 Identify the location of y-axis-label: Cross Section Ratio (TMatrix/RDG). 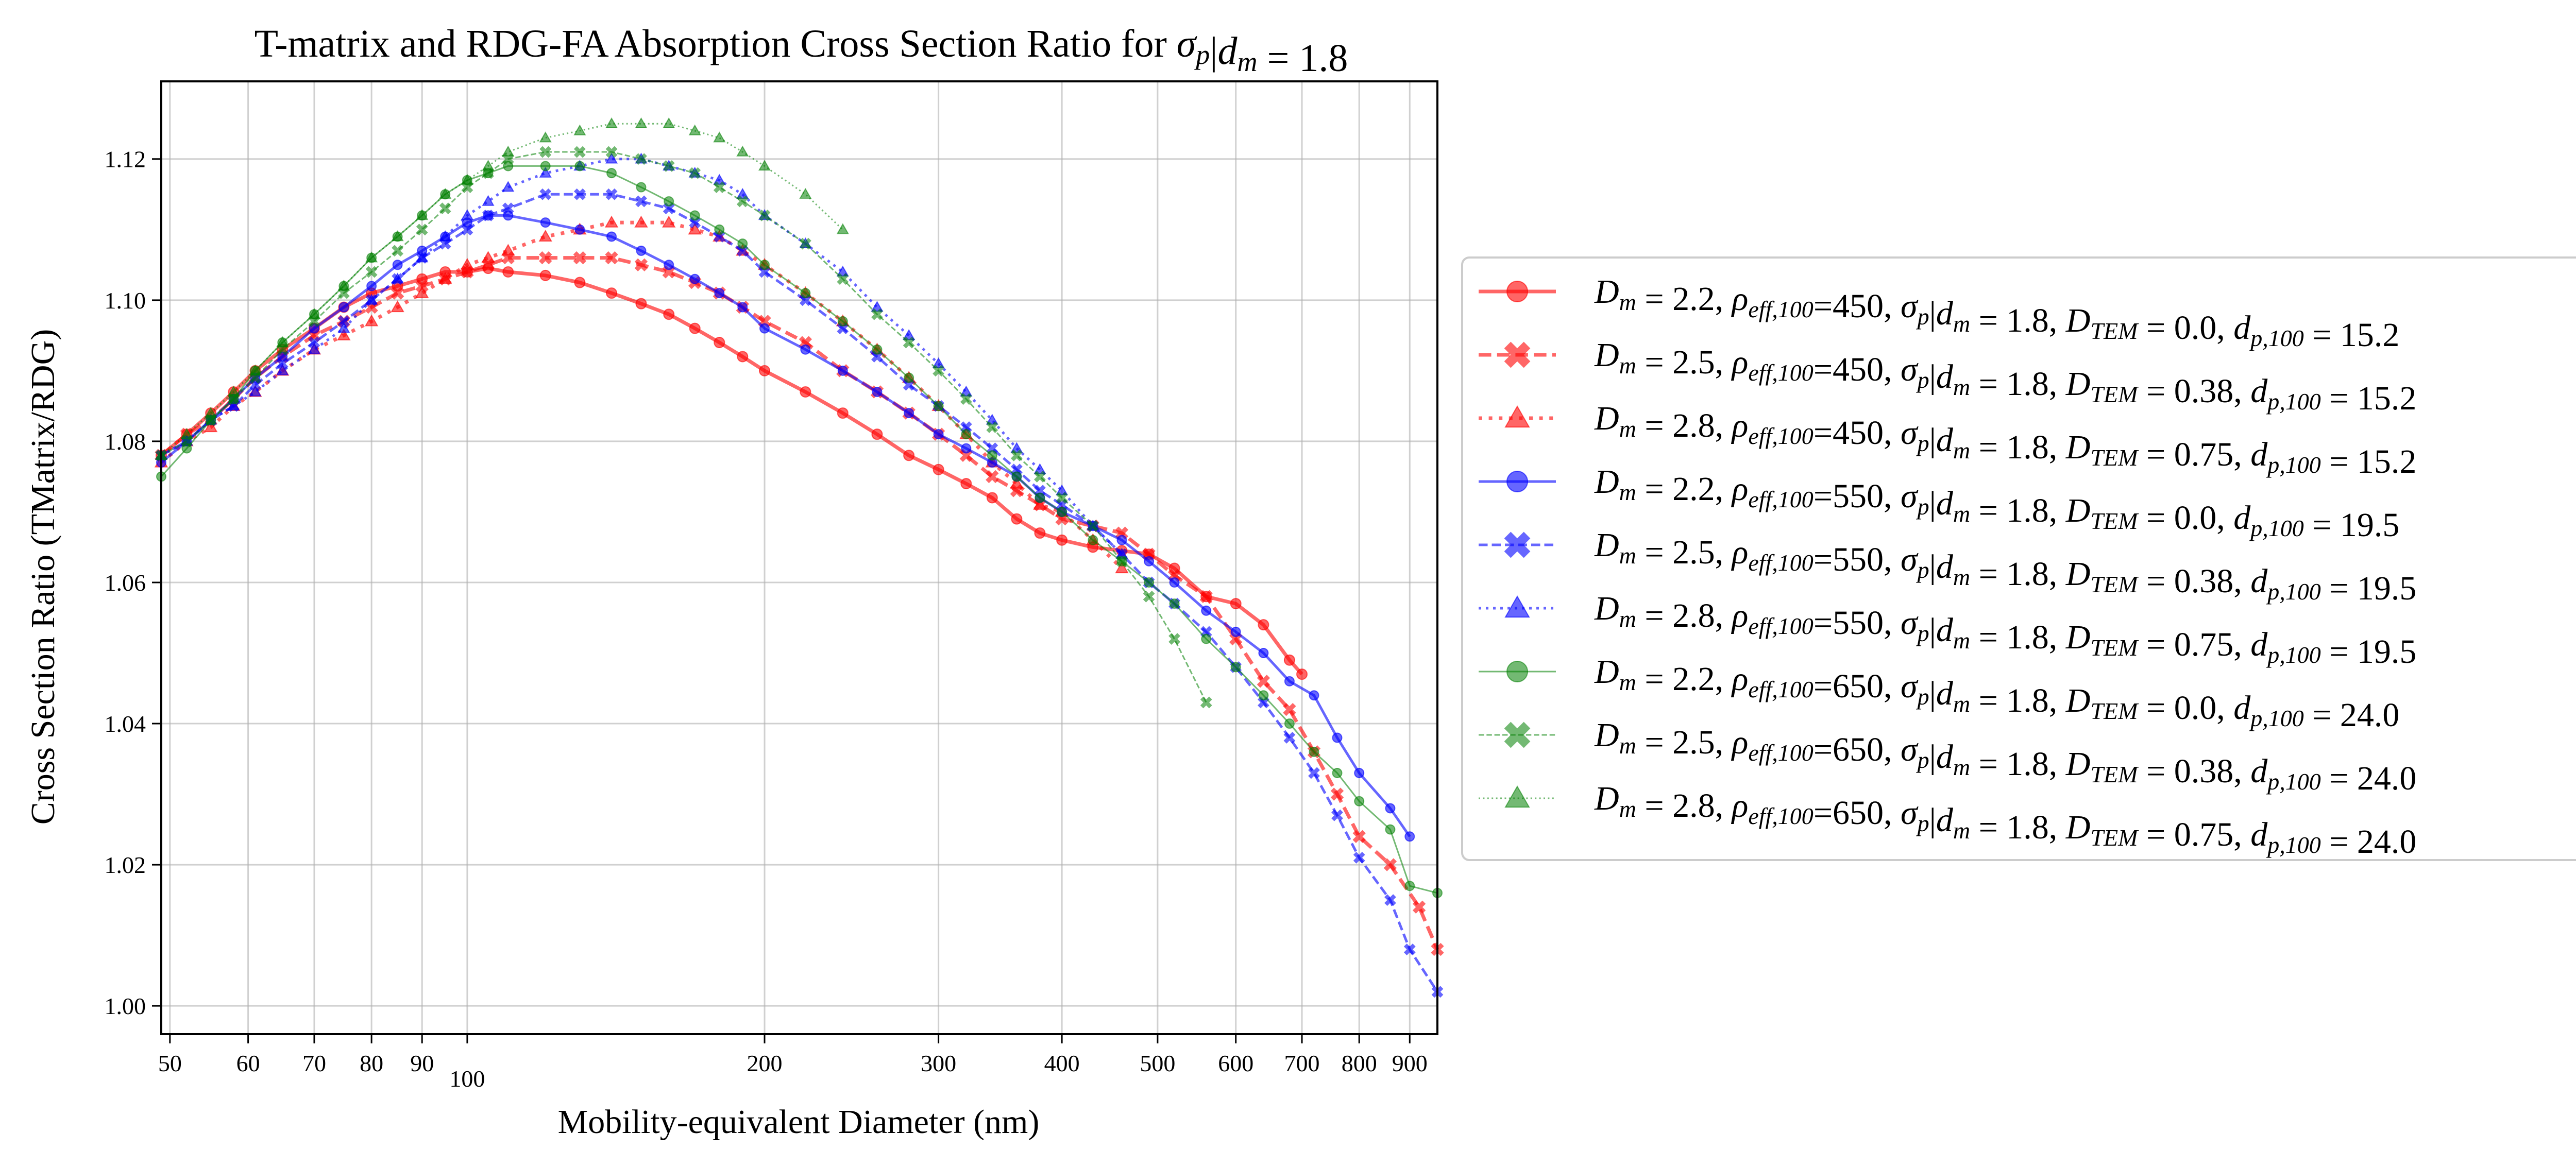
(43, 577).